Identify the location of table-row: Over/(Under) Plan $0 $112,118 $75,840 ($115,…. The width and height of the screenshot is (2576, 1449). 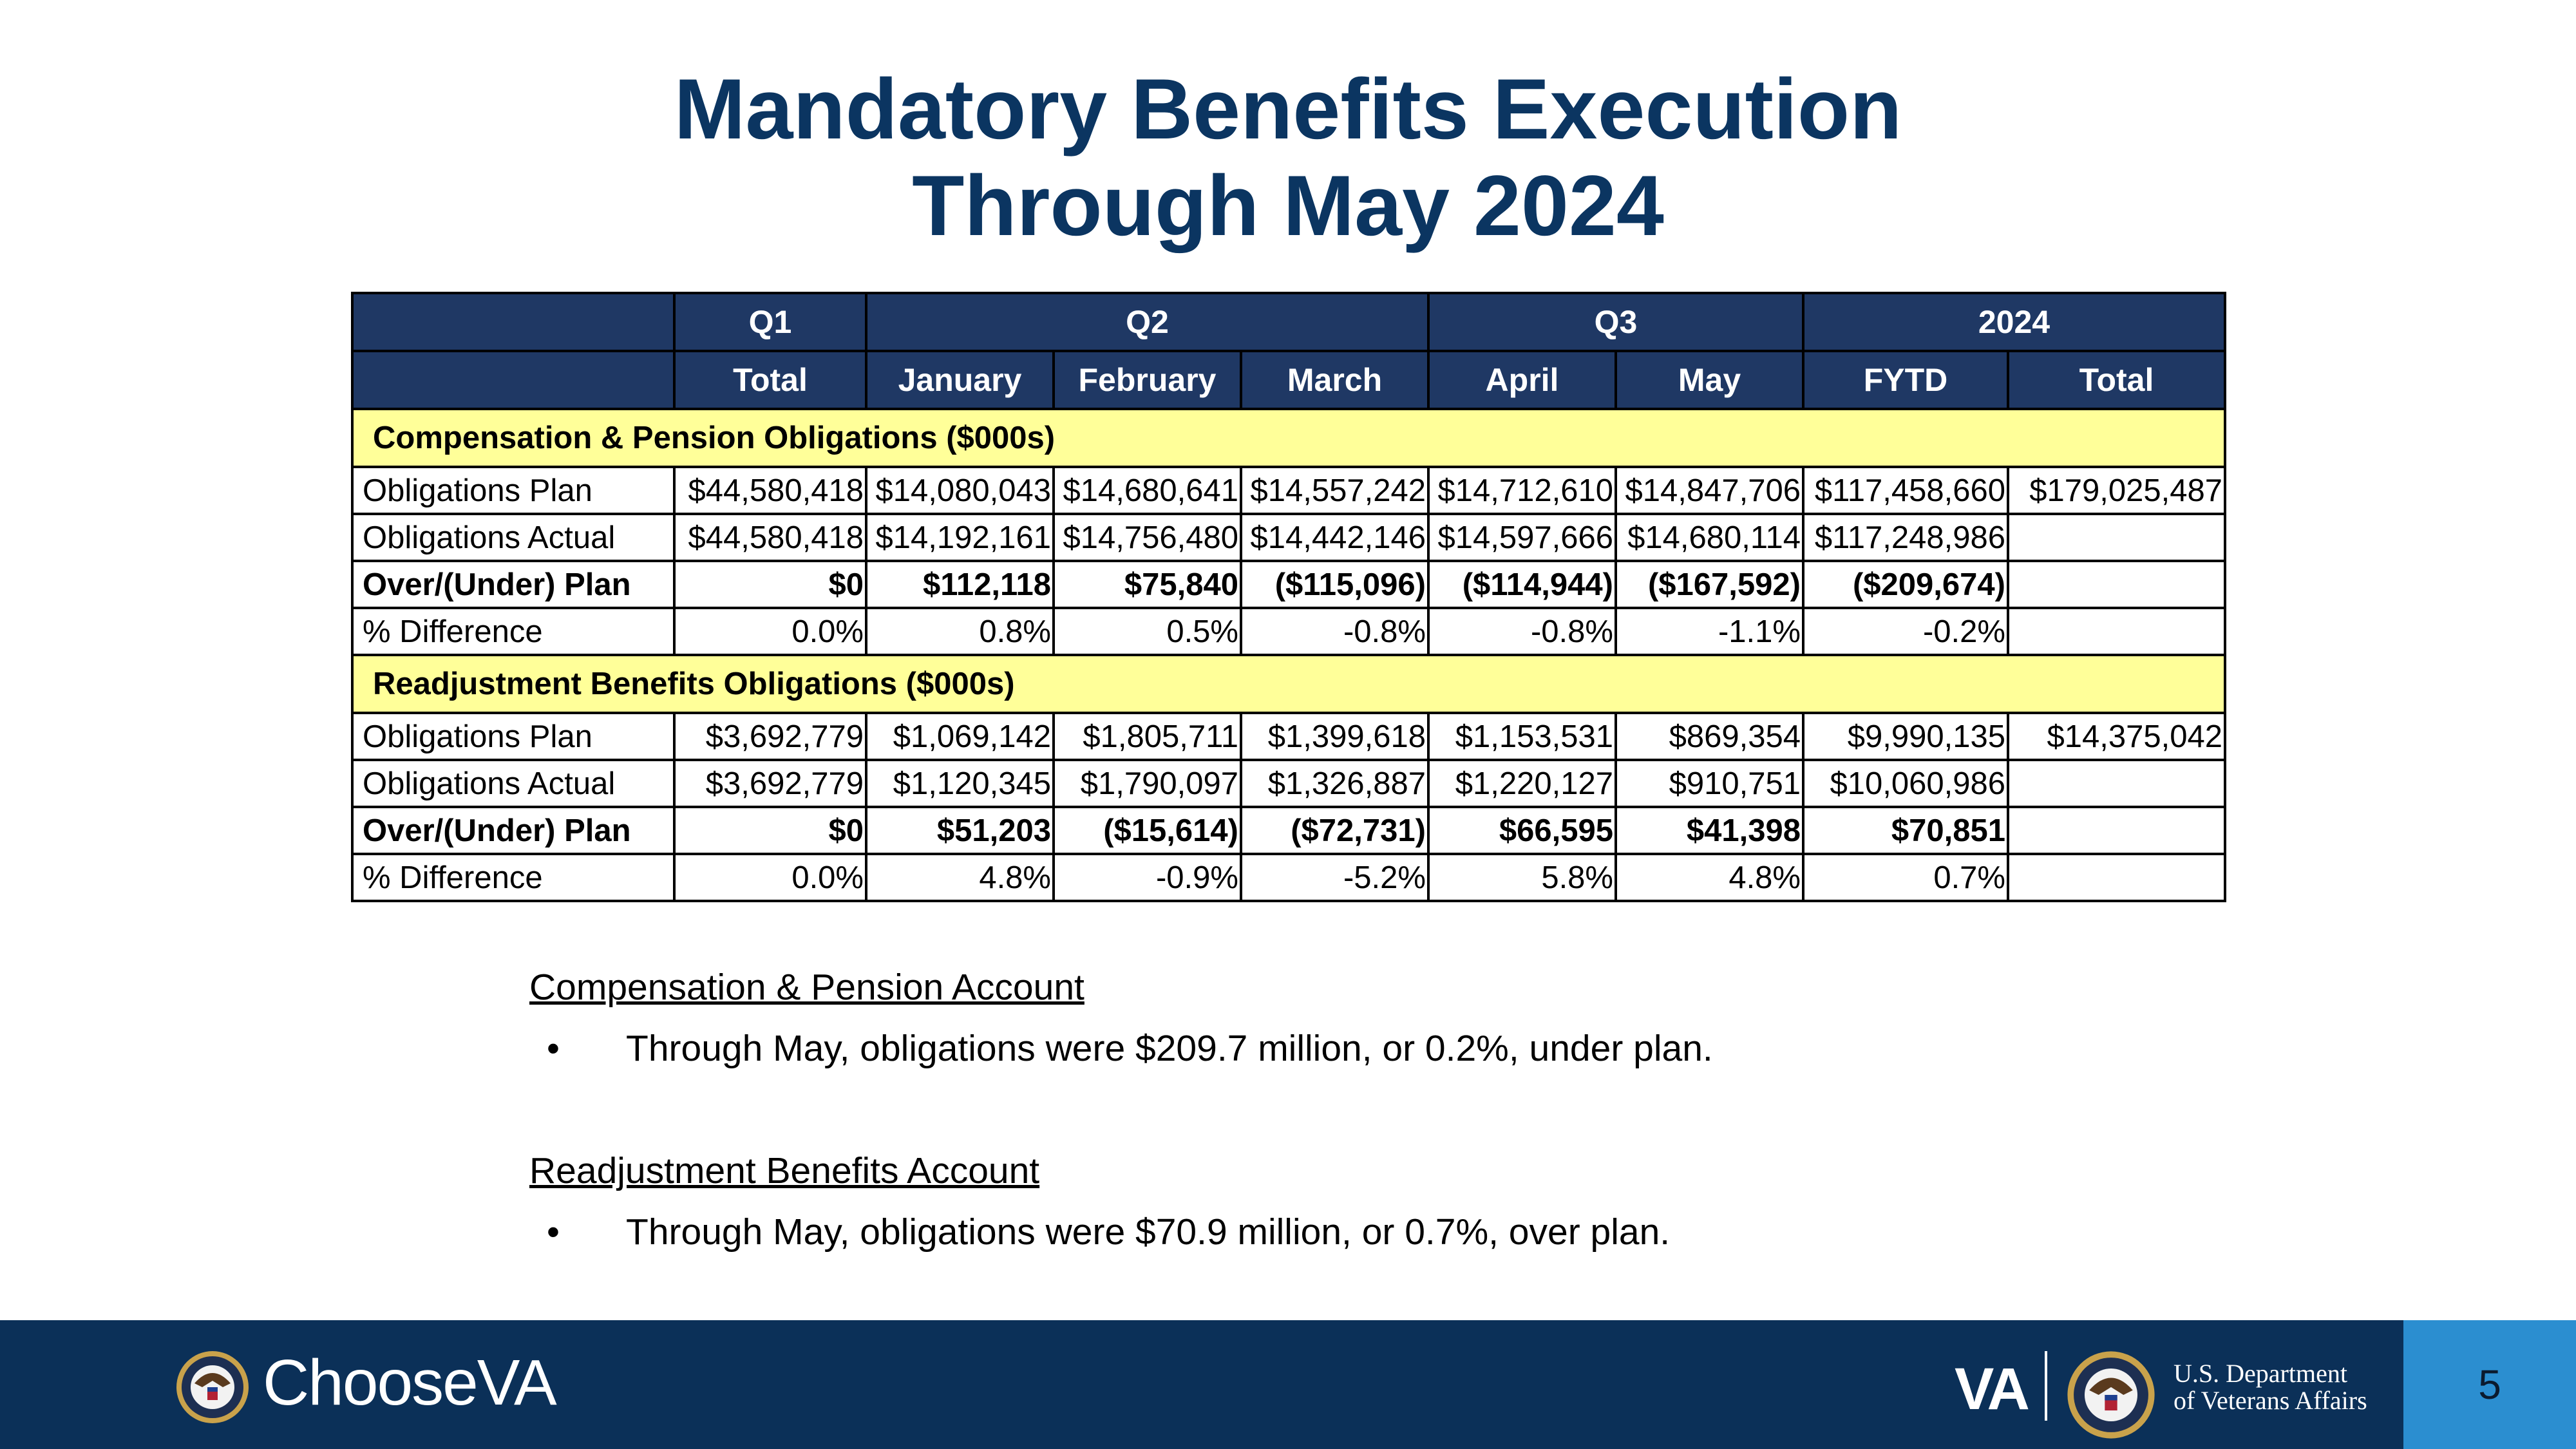
(1288, 585).